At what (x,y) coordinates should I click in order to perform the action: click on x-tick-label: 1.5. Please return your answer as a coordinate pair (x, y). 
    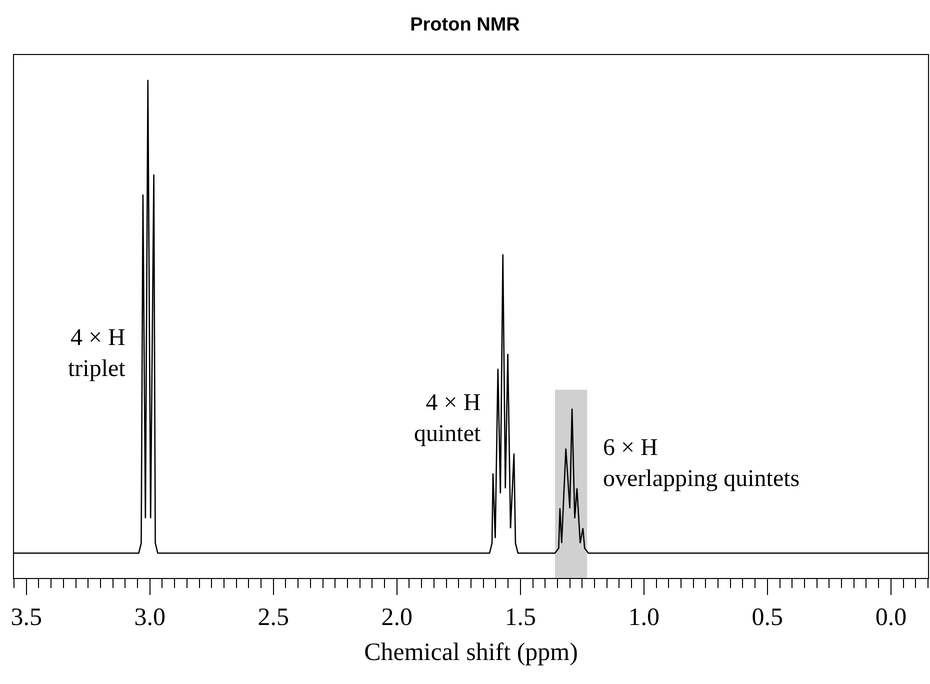
    Looking at the image, I should click on (520, 618).